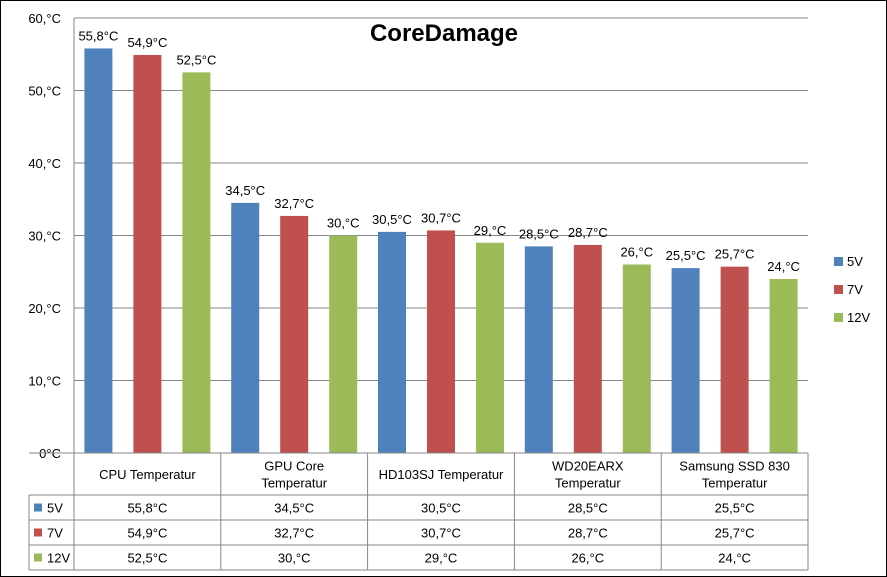  What do you see at coordinates (735, 254) in the screenshot?
I see `data-label: 25,7°C` at bounding box center [735, 254].